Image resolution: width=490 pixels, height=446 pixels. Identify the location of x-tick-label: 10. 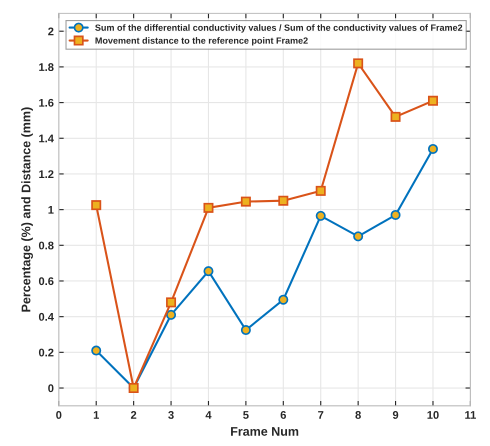
(433, 415).